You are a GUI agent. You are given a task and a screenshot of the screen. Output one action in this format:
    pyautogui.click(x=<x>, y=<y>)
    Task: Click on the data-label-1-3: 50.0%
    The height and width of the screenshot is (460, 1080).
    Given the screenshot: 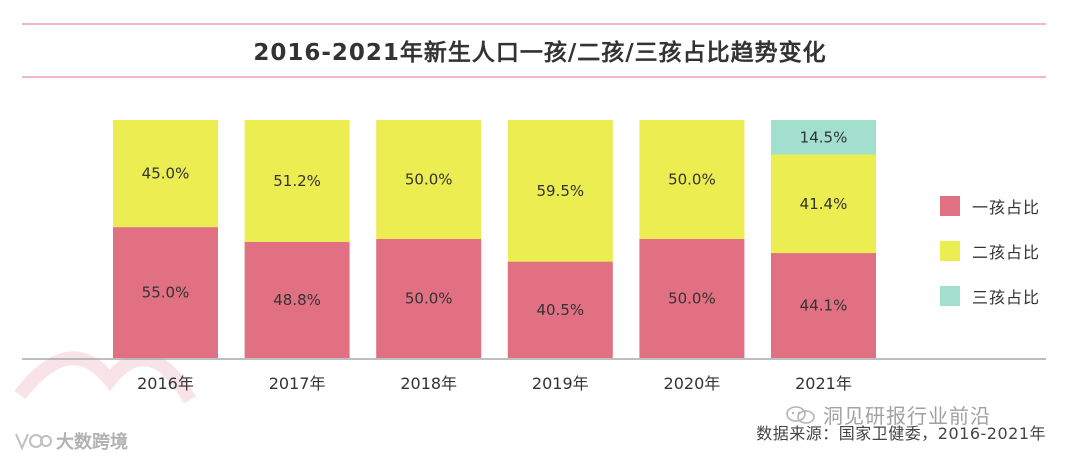 What is the action you would take?
    pyautogui.click(x=429, y=299)
    